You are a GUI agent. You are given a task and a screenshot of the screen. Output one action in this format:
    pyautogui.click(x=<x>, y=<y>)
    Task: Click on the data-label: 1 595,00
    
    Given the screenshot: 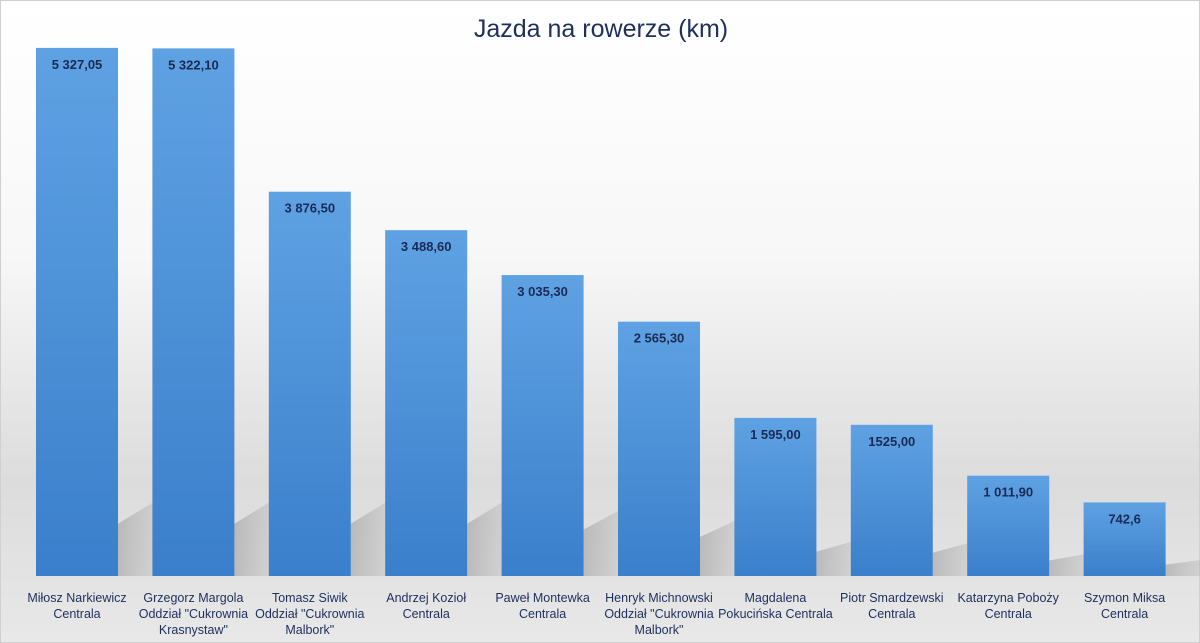 What is the action you would take?
    pyautogui.click(x=775, y=434)
    